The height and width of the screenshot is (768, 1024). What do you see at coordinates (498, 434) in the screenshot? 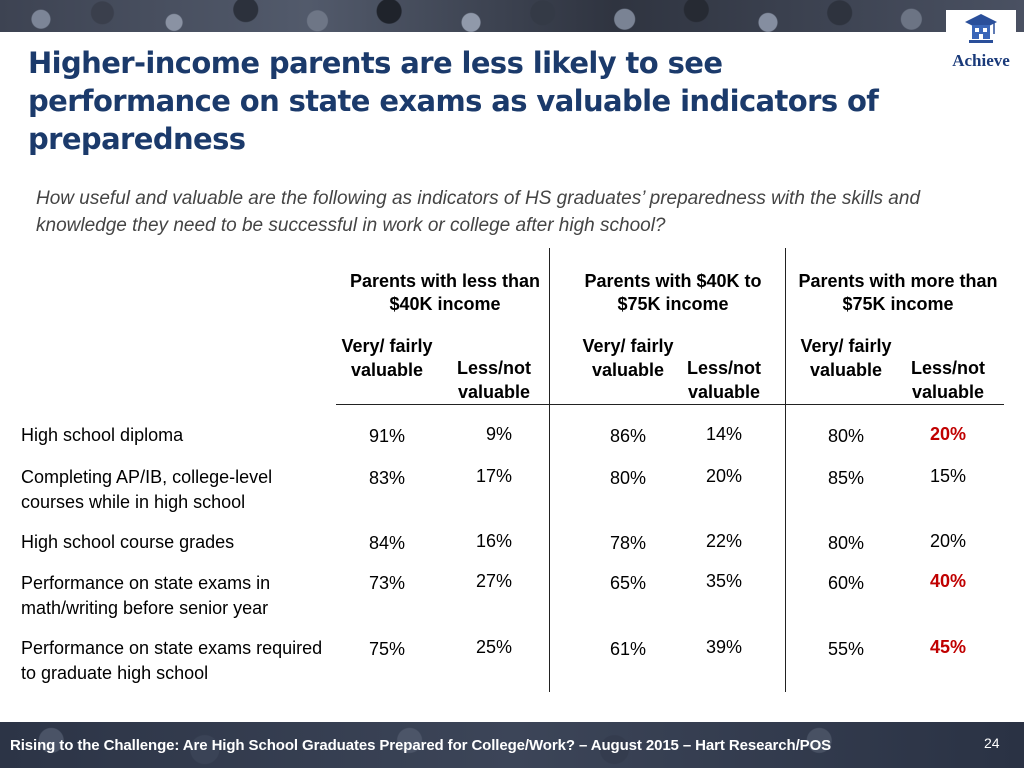
I see `cell-value: 9%` at bounding box center [498, 434].